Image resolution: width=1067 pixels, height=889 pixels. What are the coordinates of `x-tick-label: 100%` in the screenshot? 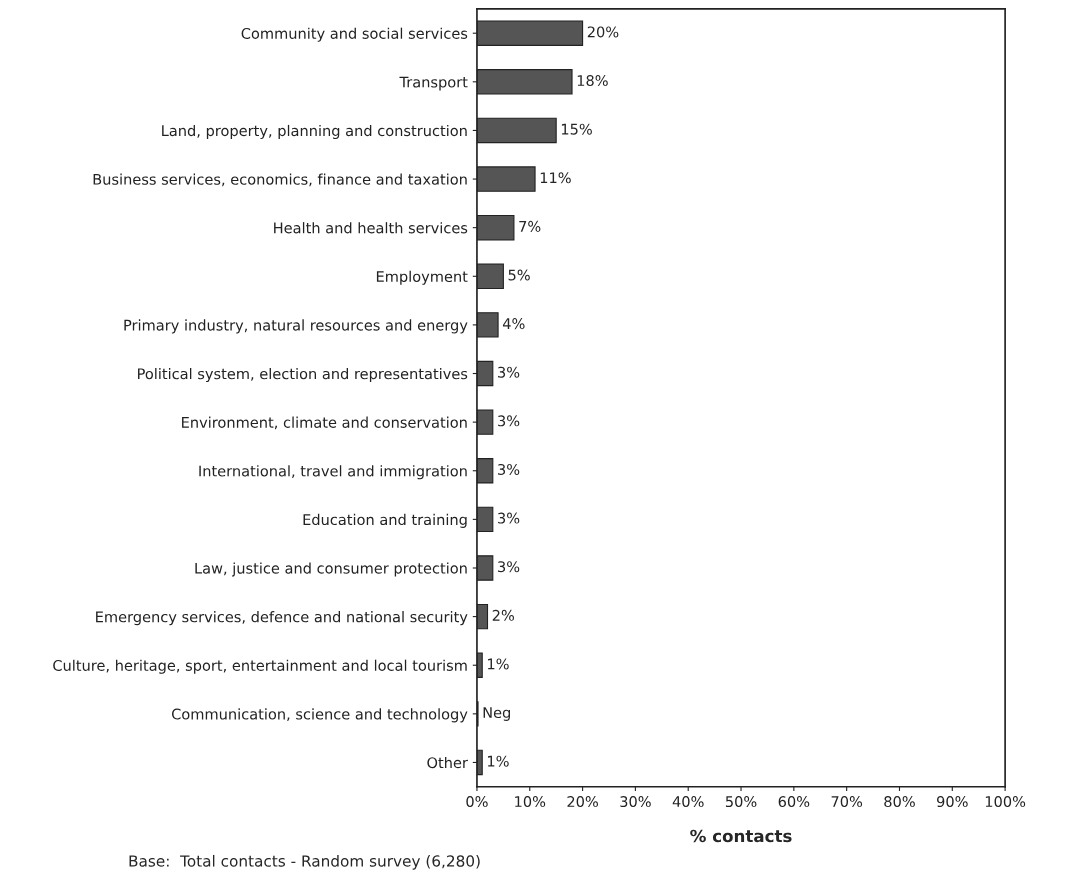 It's located at (1005, 802).